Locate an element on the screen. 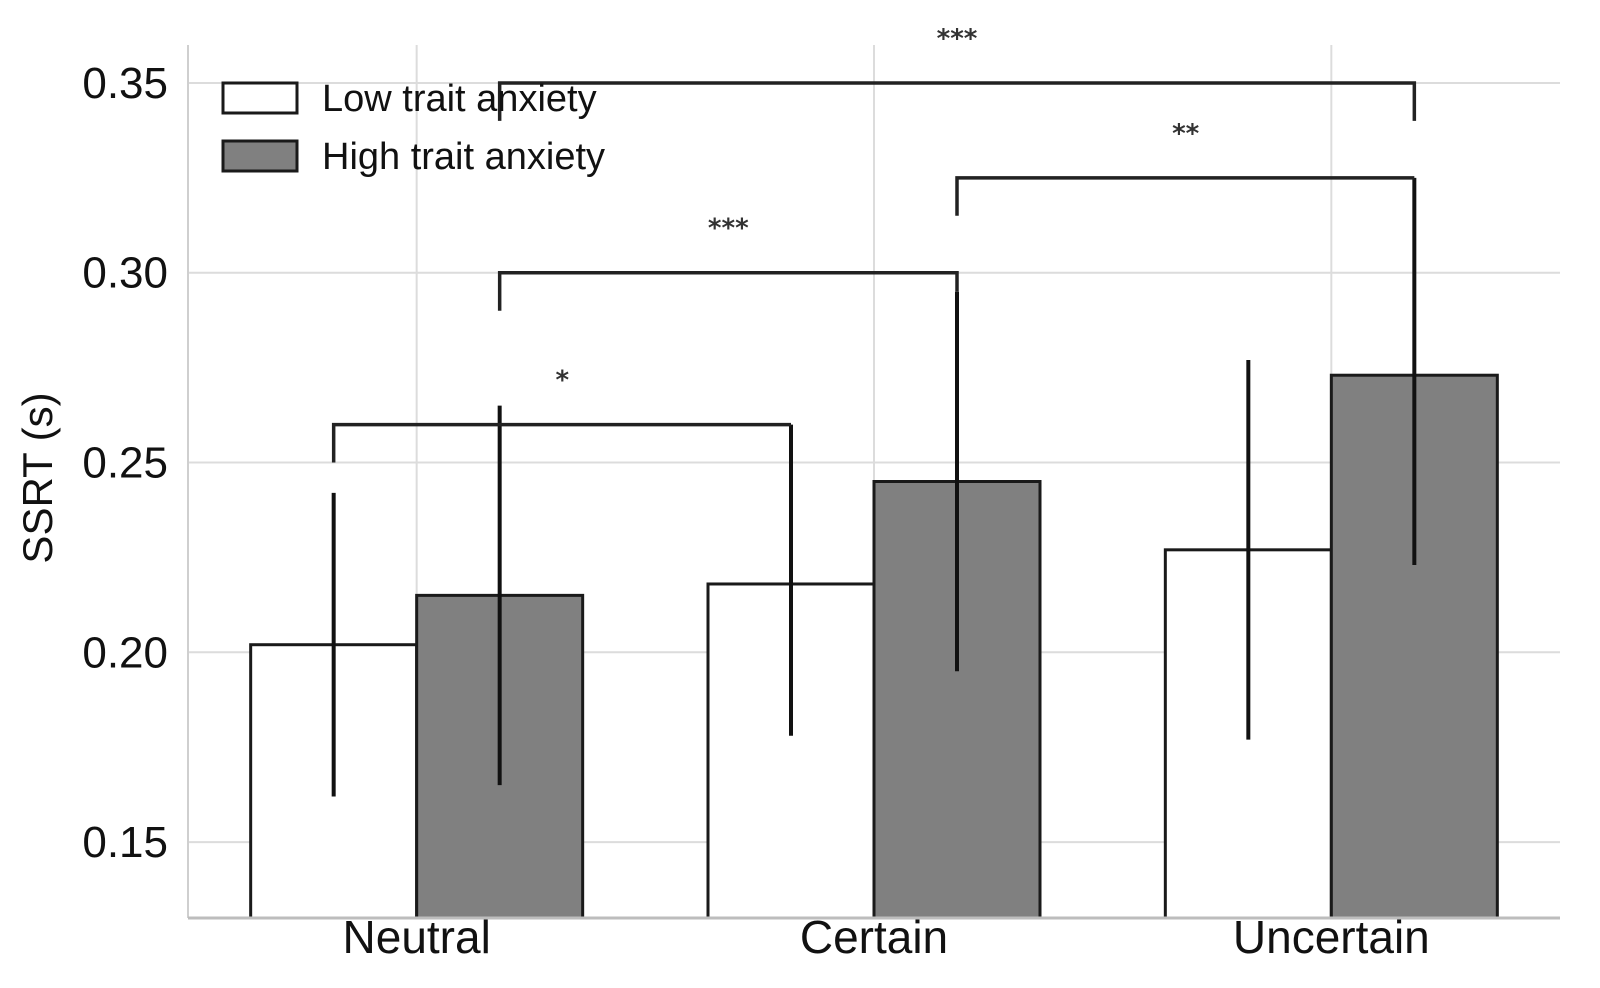  x-tick-label: Neutral is located at coordinates (417, 937).